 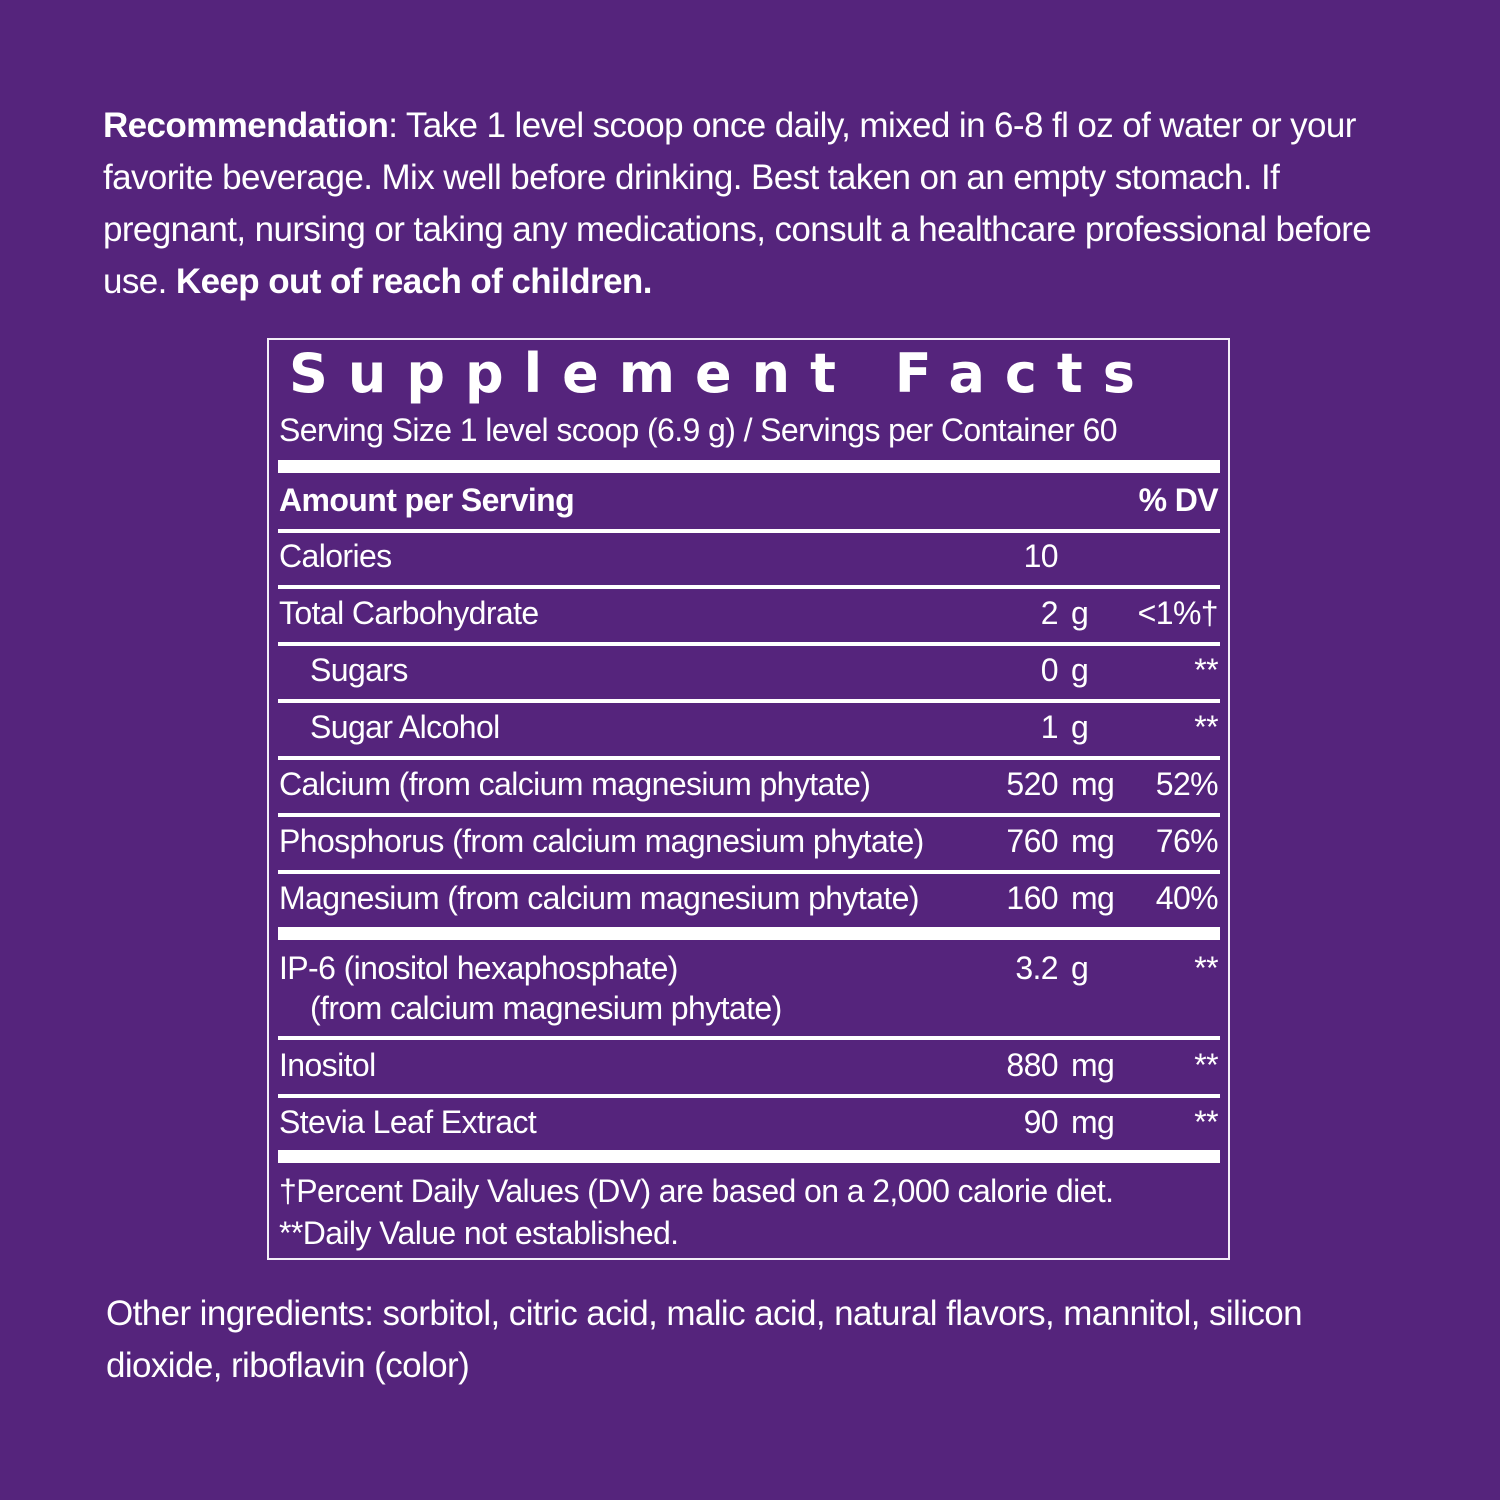 What do you see at coordinates (722, 373) in the screenshot?
I see `panel-title: Supplement Facts` at bounding box center [722, 373].